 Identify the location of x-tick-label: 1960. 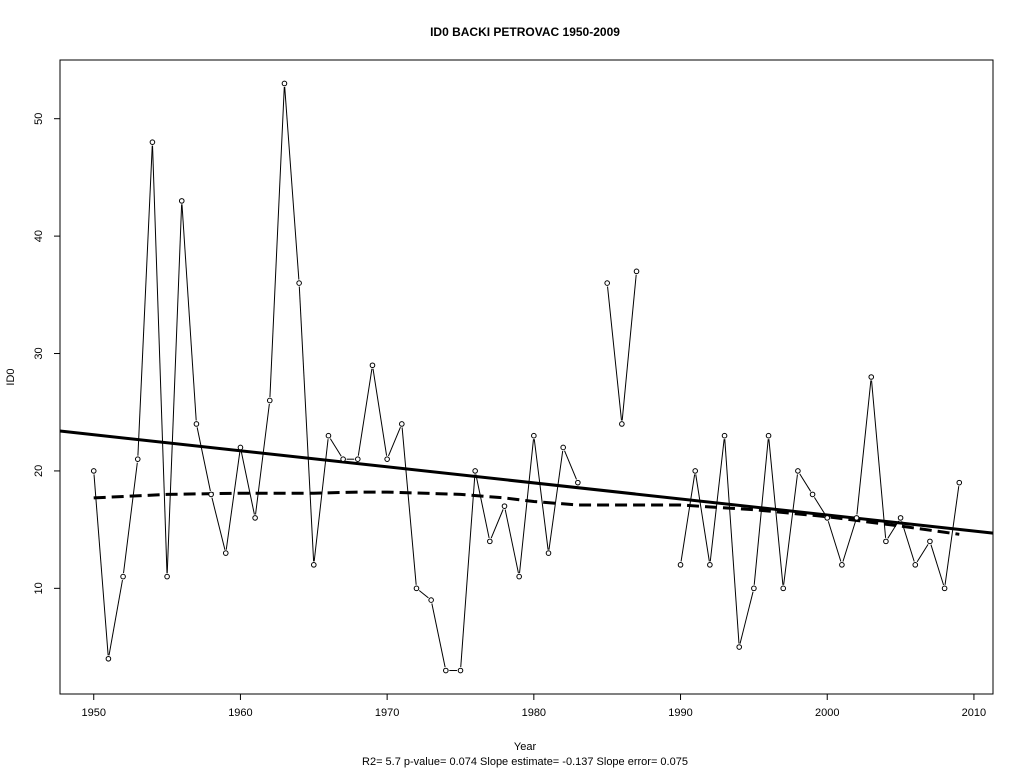
(240, 713).